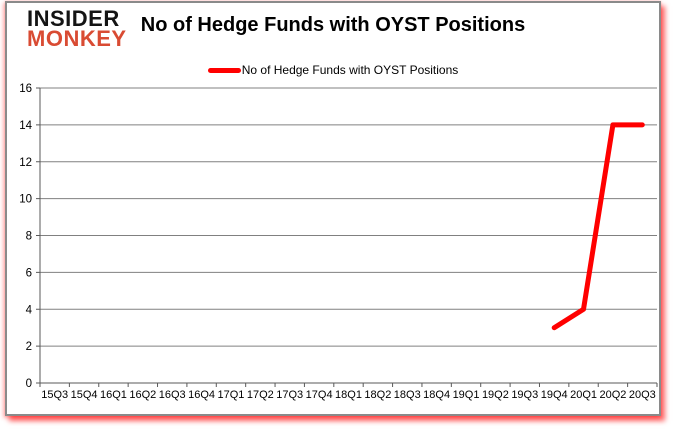 This screenshot has height=431, width=678. Describe the element at coordinates (73, 18) in the screenshot. I see `logo-word-insider: INSIDER` at that location.